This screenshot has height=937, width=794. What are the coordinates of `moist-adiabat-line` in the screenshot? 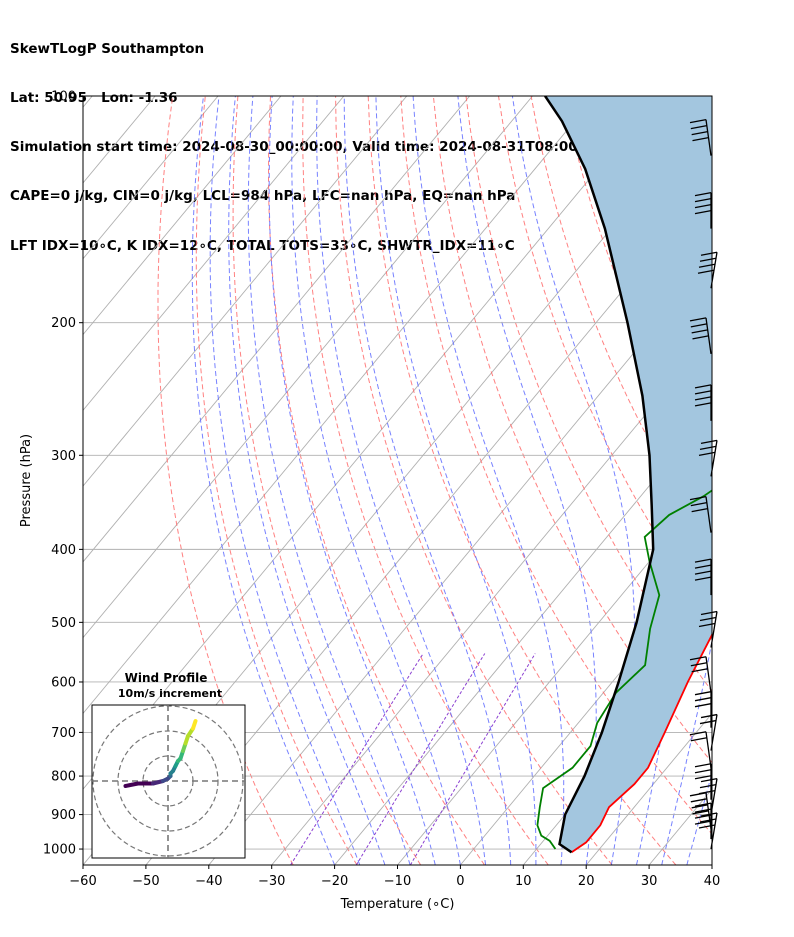 It's located at (573, 480).